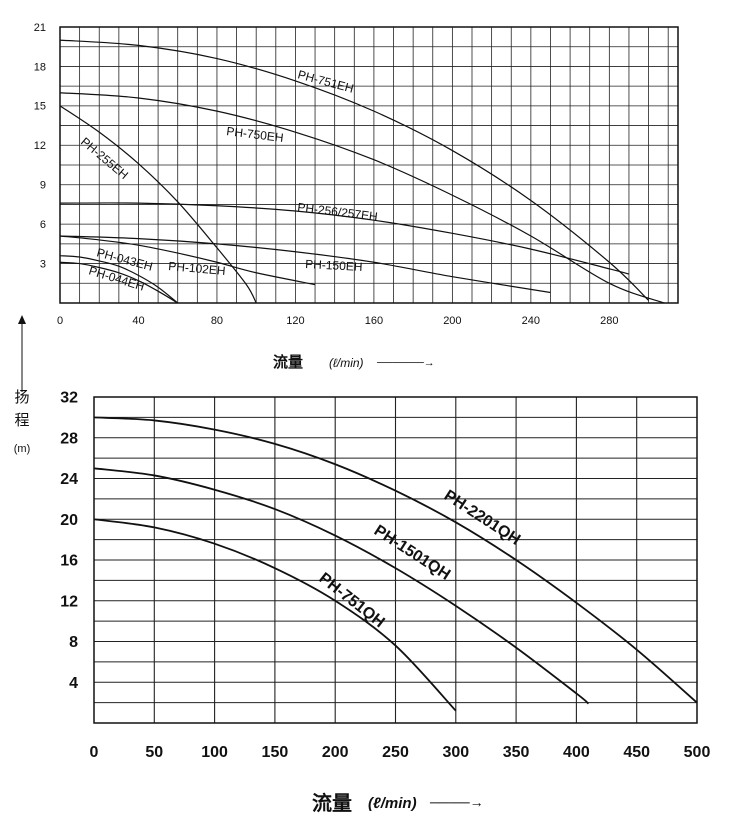 The image size is (740, 835). Describe the element at coordinates (43, 186) in the screenshot. I see `top-y-tick-label: 9` at that location.